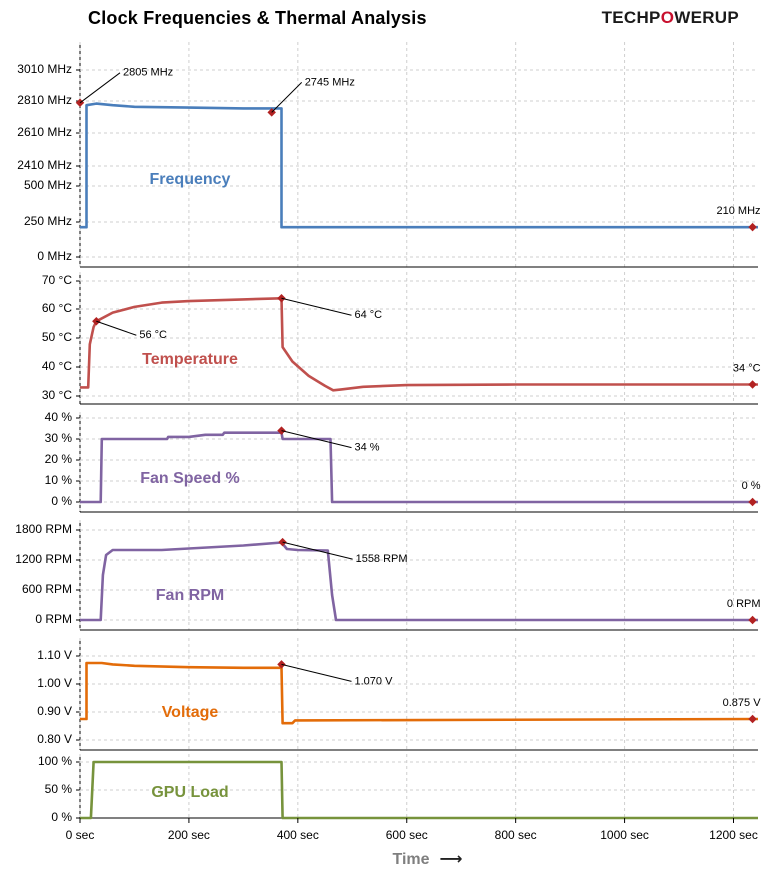  I want to click on temperature-tick-label: 30 °C, so click(57, 395).